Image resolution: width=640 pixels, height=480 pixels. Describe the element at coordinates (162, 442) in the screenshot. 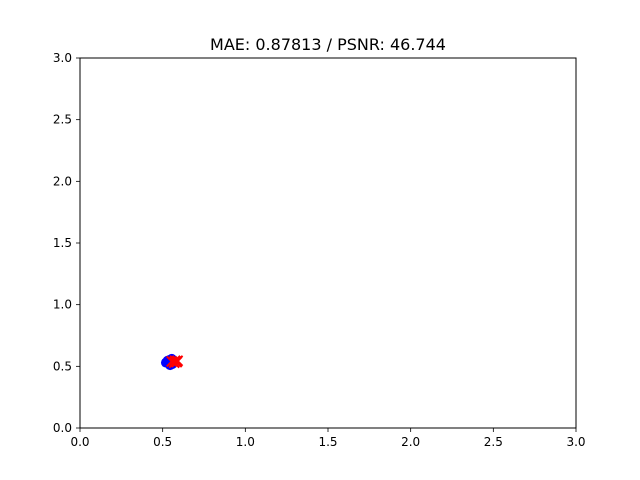

I see `x-tick-label: 0.5` at that location.